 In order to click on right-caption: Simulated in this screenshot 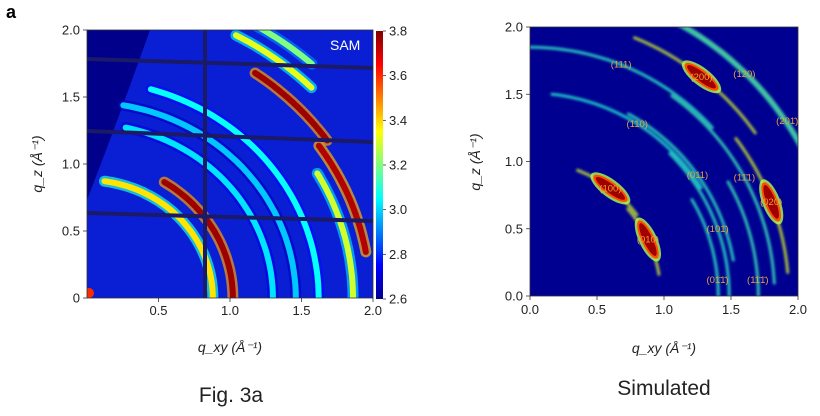, I will do `click(663, 388)`.